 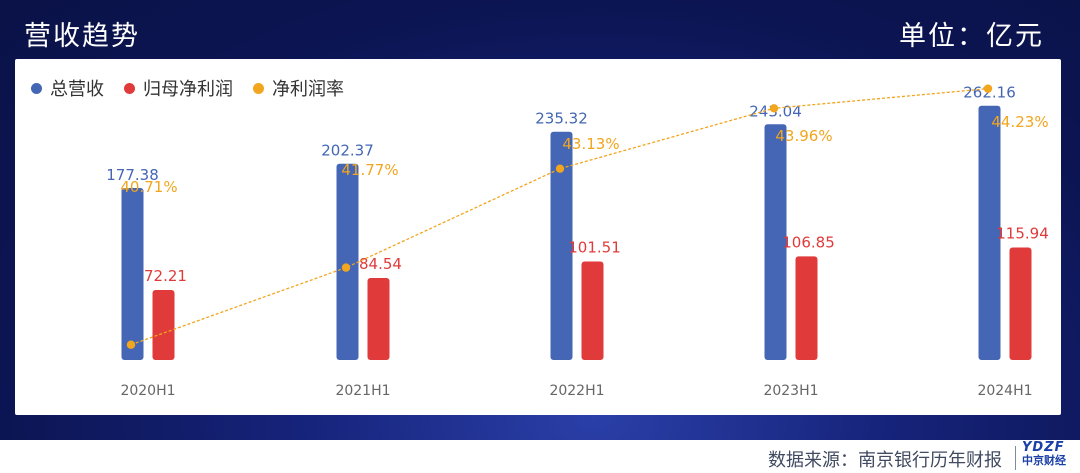 I want to click on profit-data-label: 84.54, so click(x=380, y=264).